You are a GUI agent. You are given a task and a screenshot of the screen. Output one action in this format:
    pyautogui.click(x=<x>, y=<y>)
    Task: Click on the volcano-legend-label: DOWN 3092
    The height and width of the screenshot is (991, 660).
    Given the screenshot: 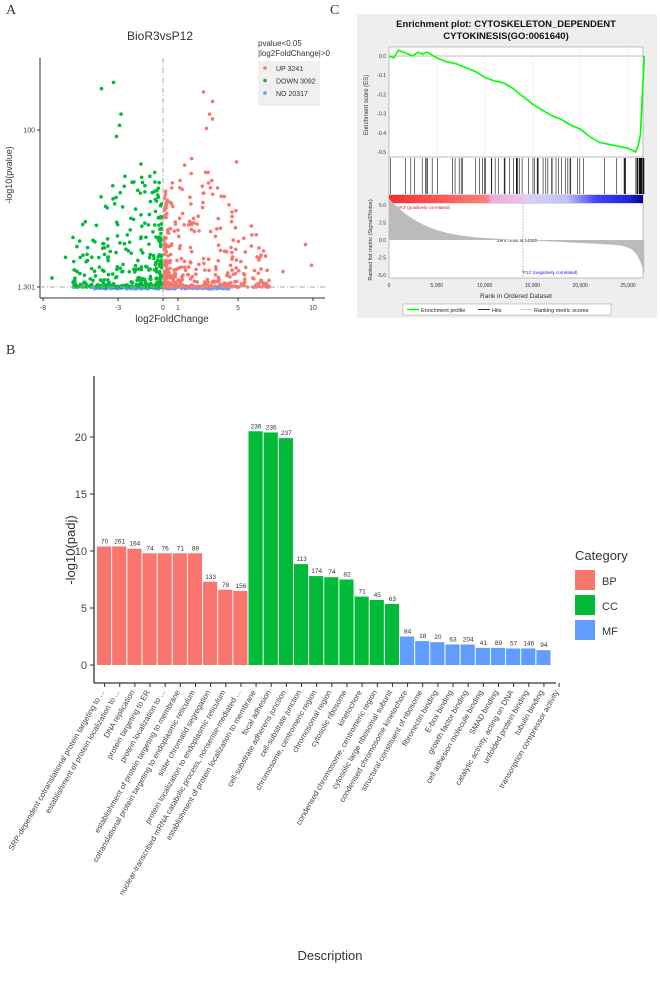 What is the action you would take?
    pyautogui.click(x=296, y=82)
    